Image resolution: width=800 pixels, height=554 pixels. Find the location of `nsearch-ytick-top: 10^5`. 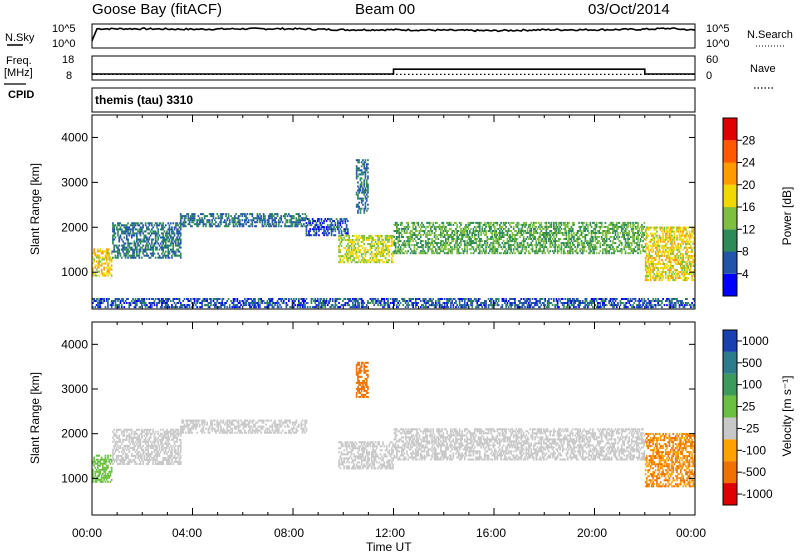

nsearch-ytick-top: 10^5 is located at coordinates (718, 29).